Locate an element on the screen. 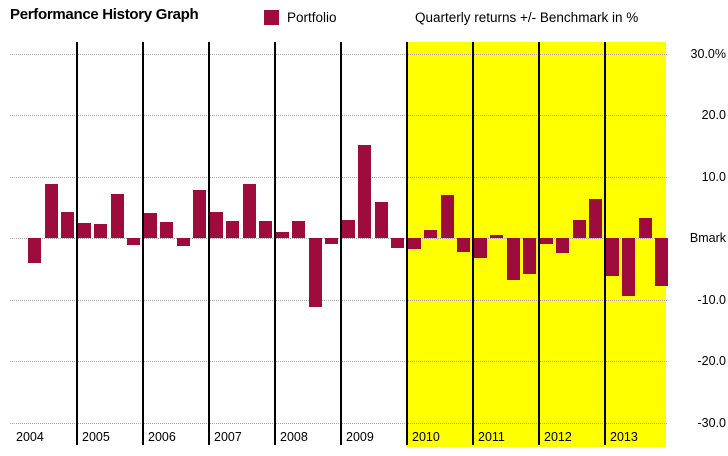 The image size is (728, 456). year-separator-2010 is located at coordinates (407, 243).